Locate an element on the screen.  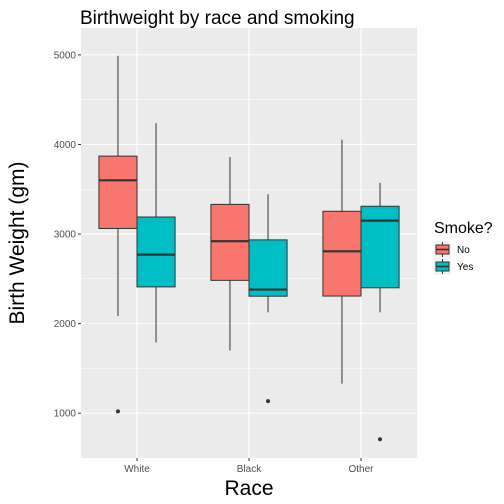
box-no-other is located at coordinates (342, 261).